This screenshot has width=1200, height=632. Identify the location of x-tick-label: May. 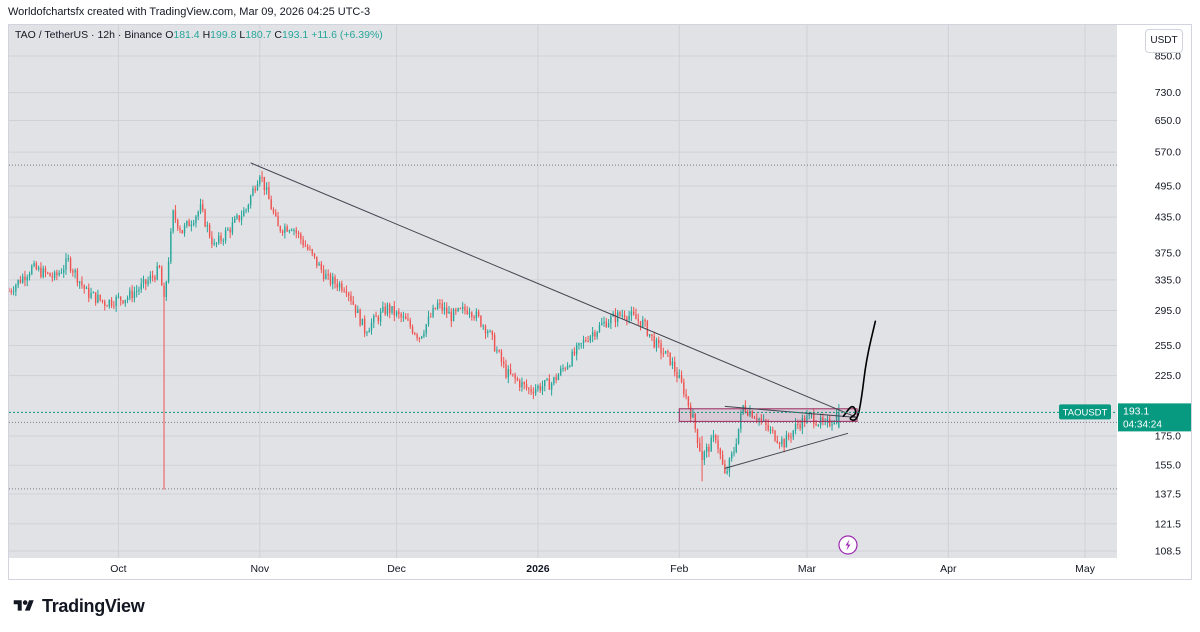
(1085, 569).